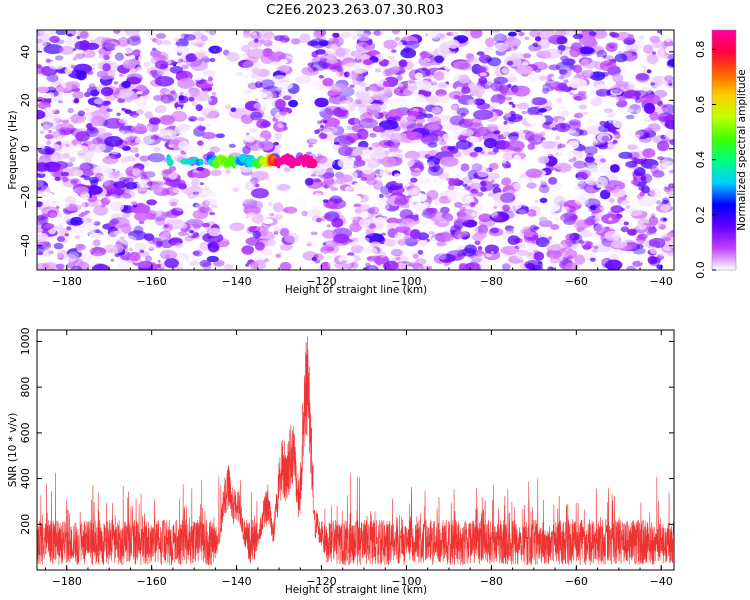 The width and height of the screenshot is (750, 600). Describe the element at coordinates (491, 281) in the screenshot. I see `spectrogram-x-tick-label: −80` at that location.